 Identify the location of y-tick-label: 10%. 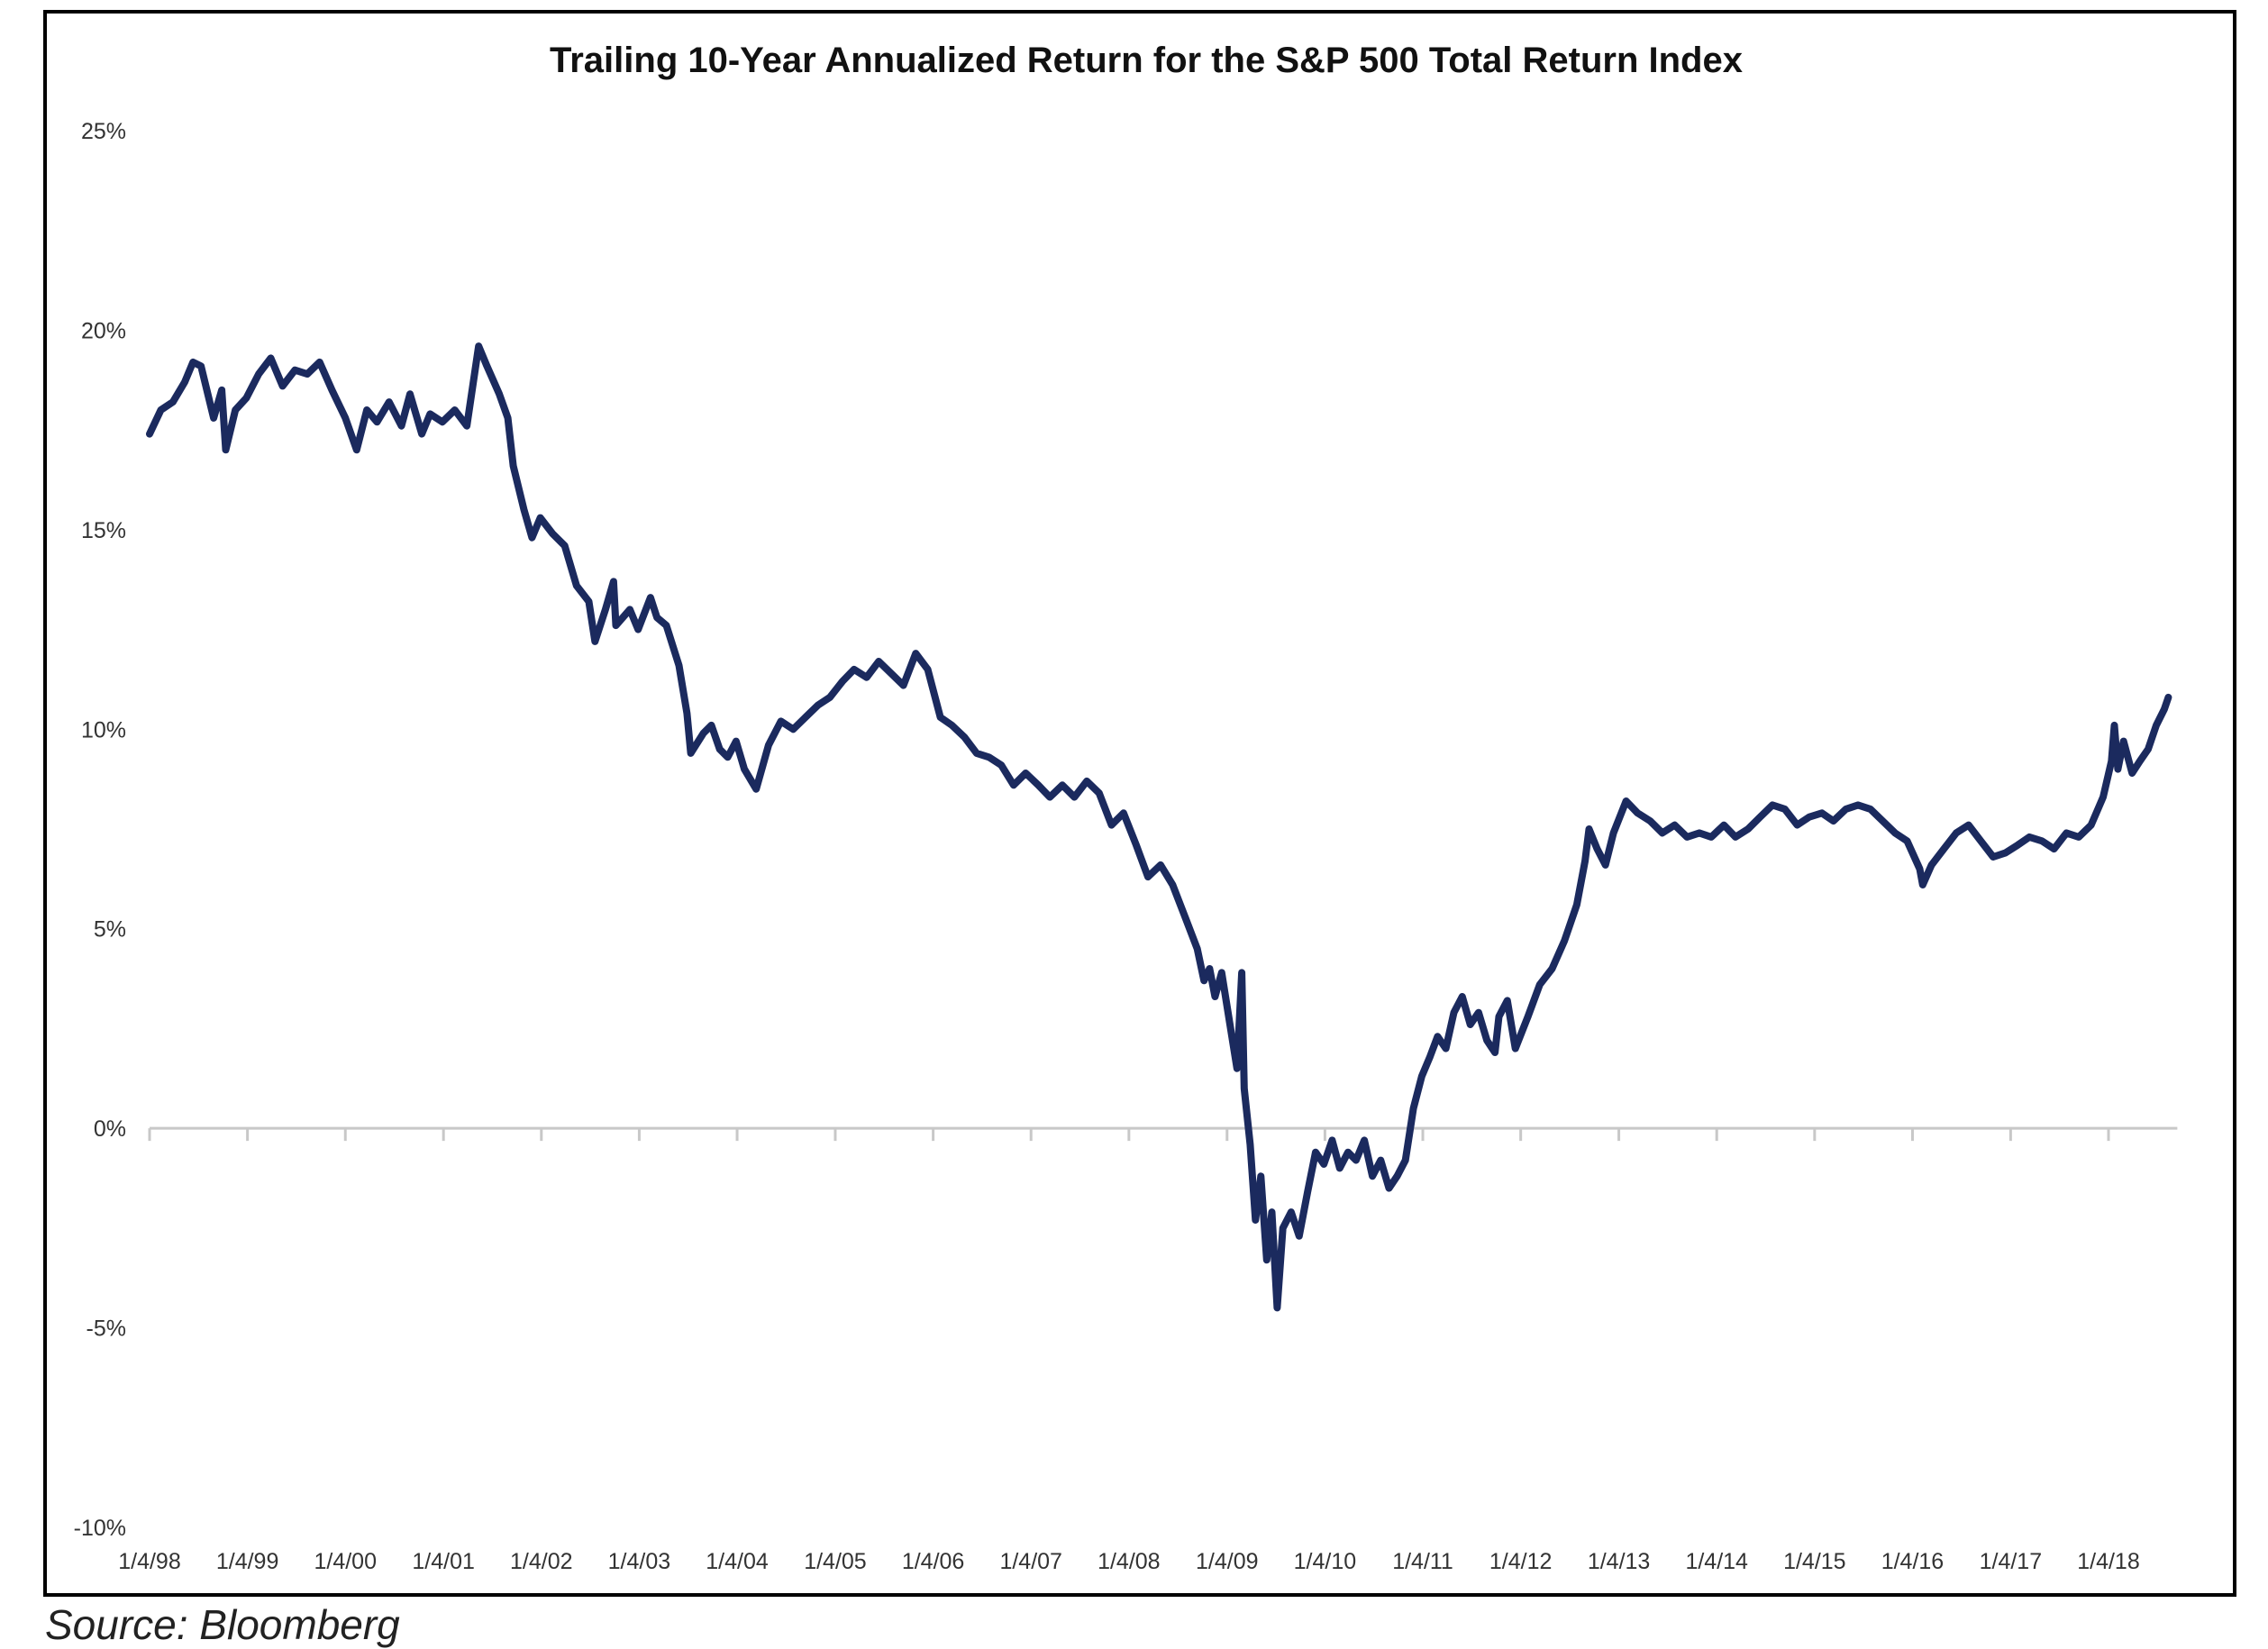
(103, 730).